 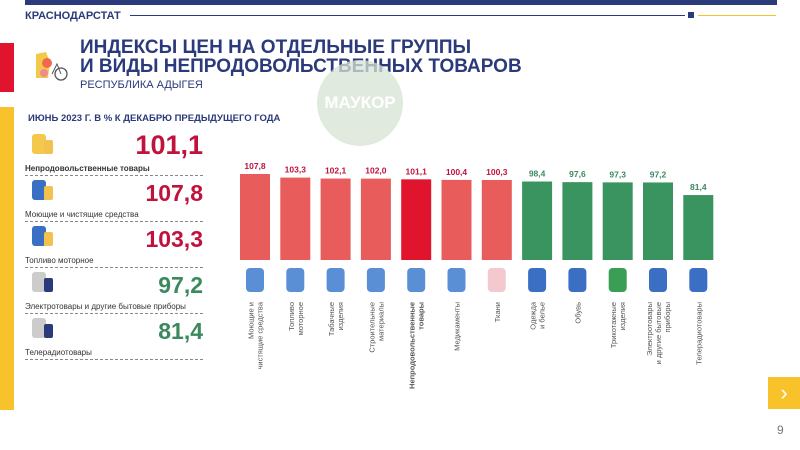 What do you see at coordinates (784, 393) in the screenshot?
I see `next-slide-button: ›` at bounding box center [784, 393].